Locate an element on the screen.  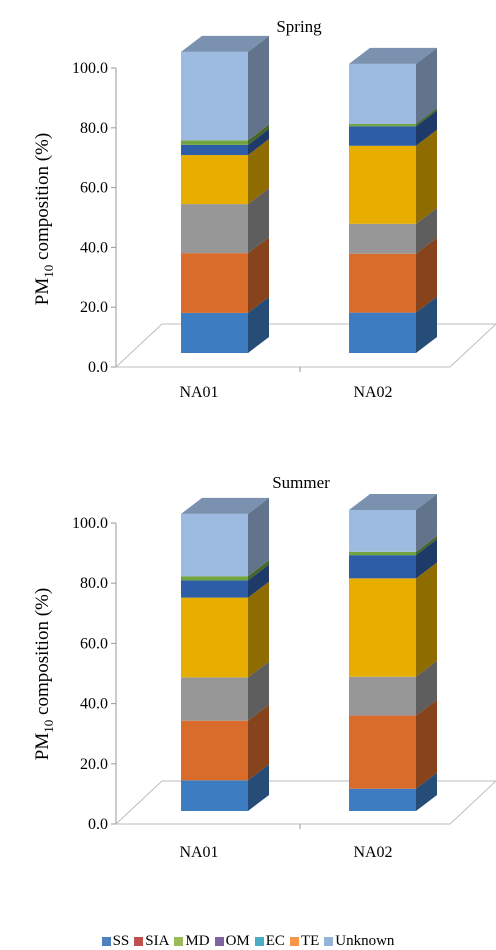
legend-item: Unknown is located at coordinates (359, 941).